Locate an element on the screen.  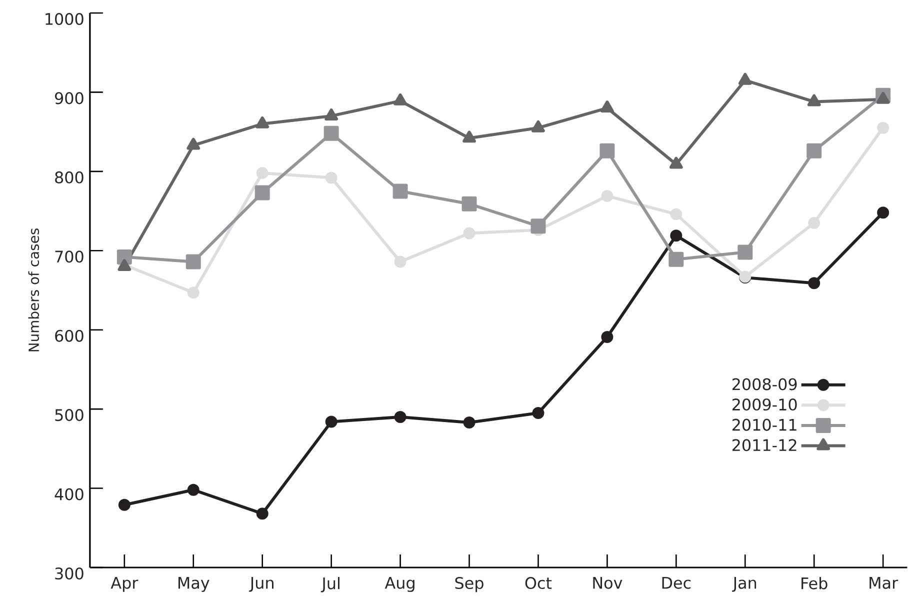
x-tick-label: Feb is located at coordinates (815, 583).